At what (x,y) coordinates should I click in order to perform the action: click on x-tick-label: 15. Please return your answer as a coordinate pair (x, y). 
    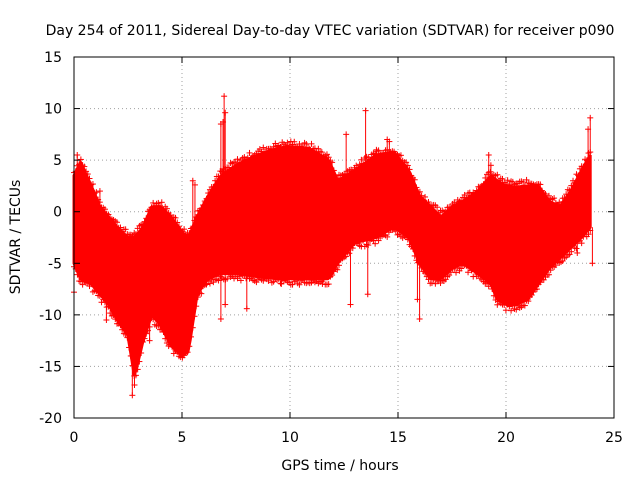
    Looking at the image, I should click on (398, 438).